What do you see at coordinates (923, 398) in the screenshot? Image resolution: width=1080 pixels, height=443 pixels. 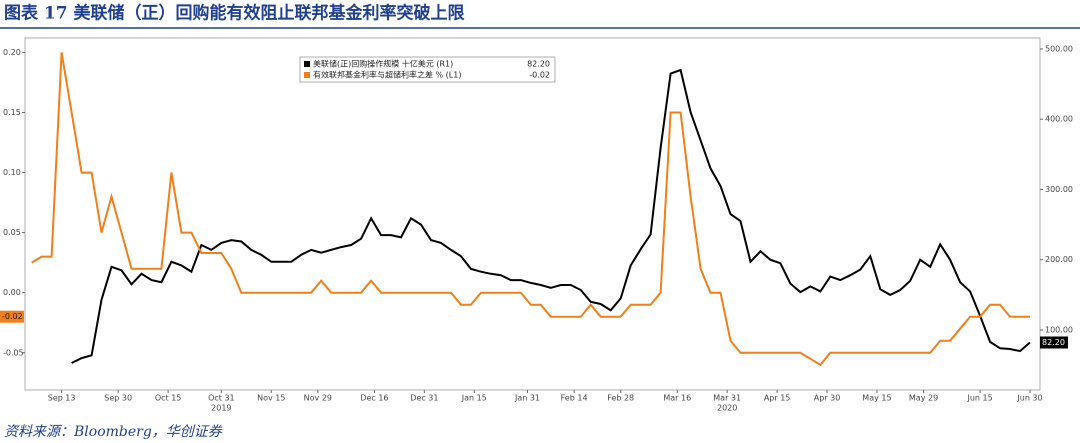 I see `x-tick-label: May 29` at bounding box center [923, 398].